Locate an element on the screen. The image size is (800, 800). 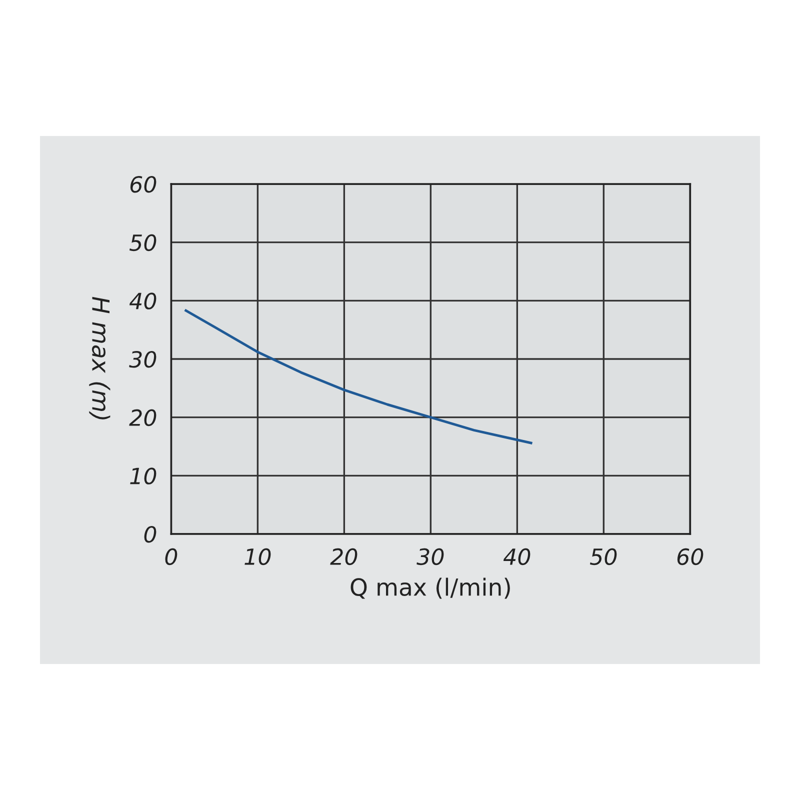
x-tick-label: 30 is located at coordinates (430, 557).